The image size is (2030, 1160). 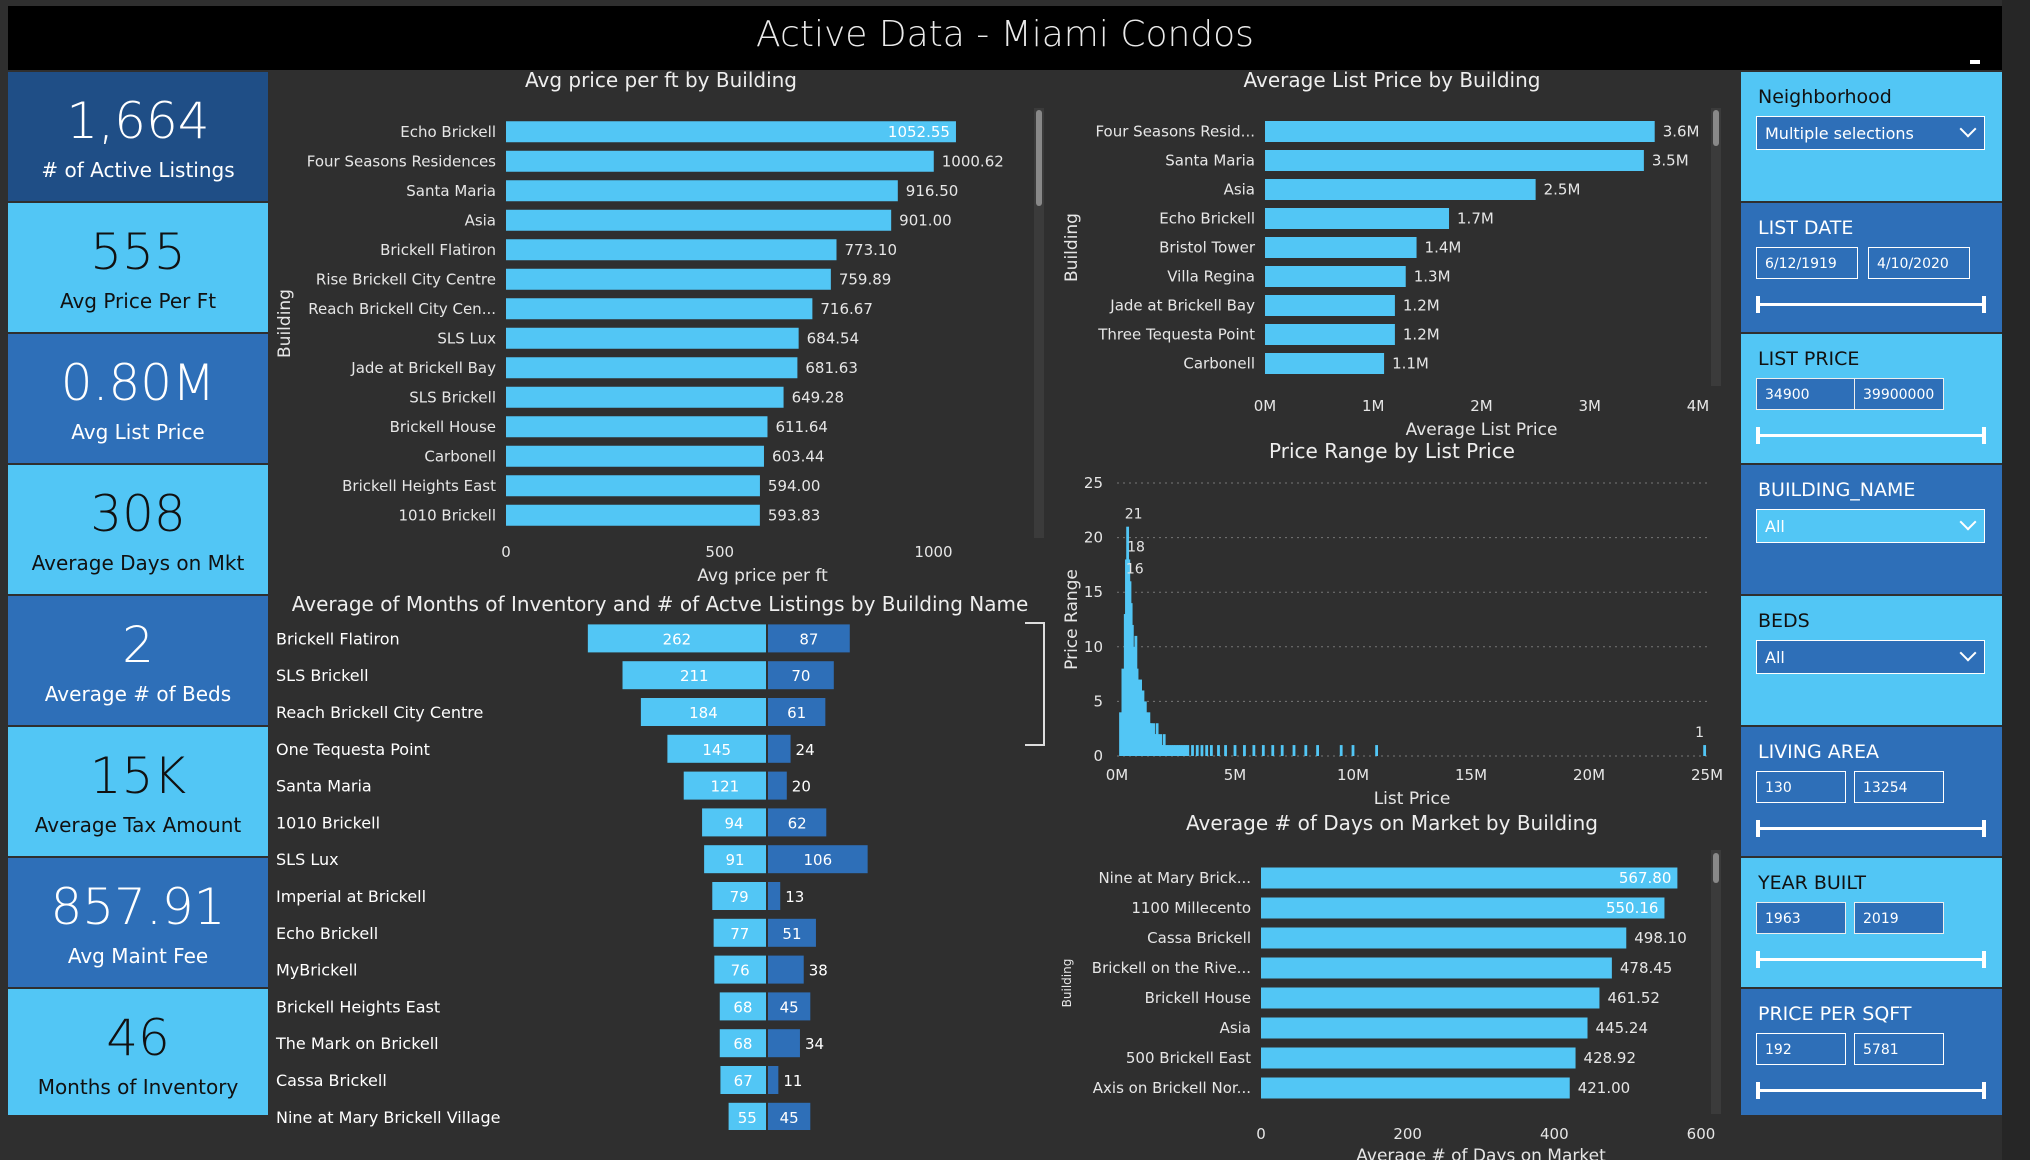 I want to click on data-label: 70, so click(x=800, y=676).